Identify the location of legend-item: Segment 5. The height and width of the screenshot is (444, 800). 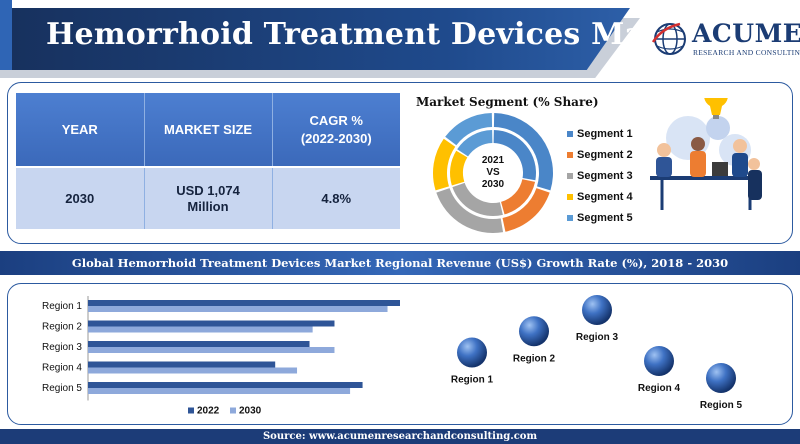
(600, 217).